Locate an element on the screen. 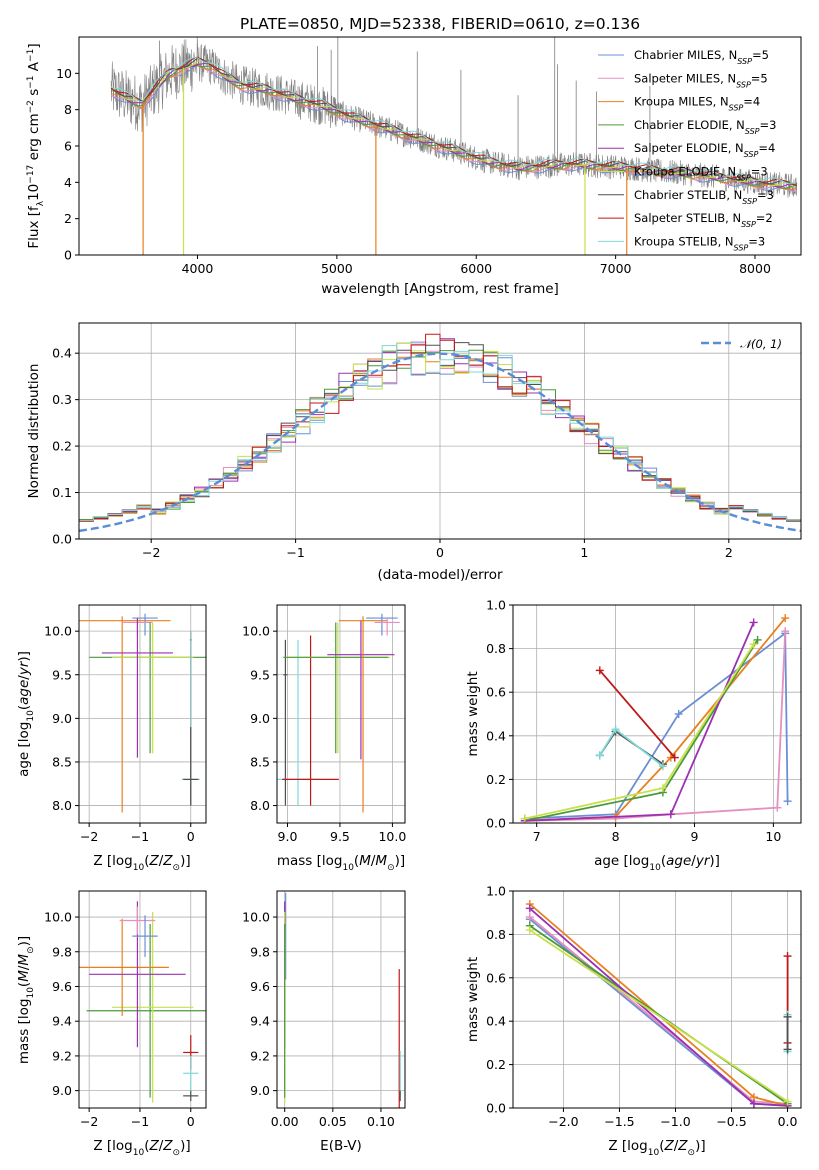  legend-label: Kroupa STELIB, NSSP=3 is located at coordinates (699, 243).